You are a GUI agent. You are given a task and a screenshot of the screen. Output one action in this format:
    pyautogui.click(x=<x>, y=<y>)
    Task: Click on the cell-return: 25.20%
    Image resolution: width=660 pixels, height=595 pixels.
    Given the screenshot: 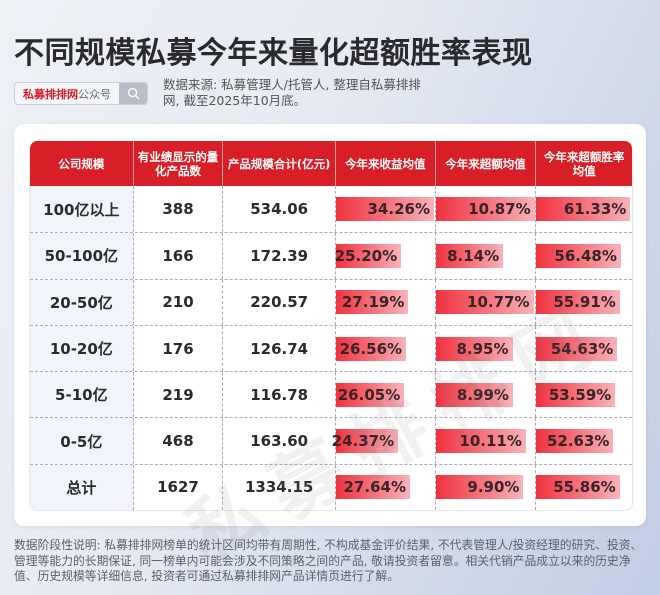 What is the action you would take?
    pyautogui.click(x=385, y=256)
    